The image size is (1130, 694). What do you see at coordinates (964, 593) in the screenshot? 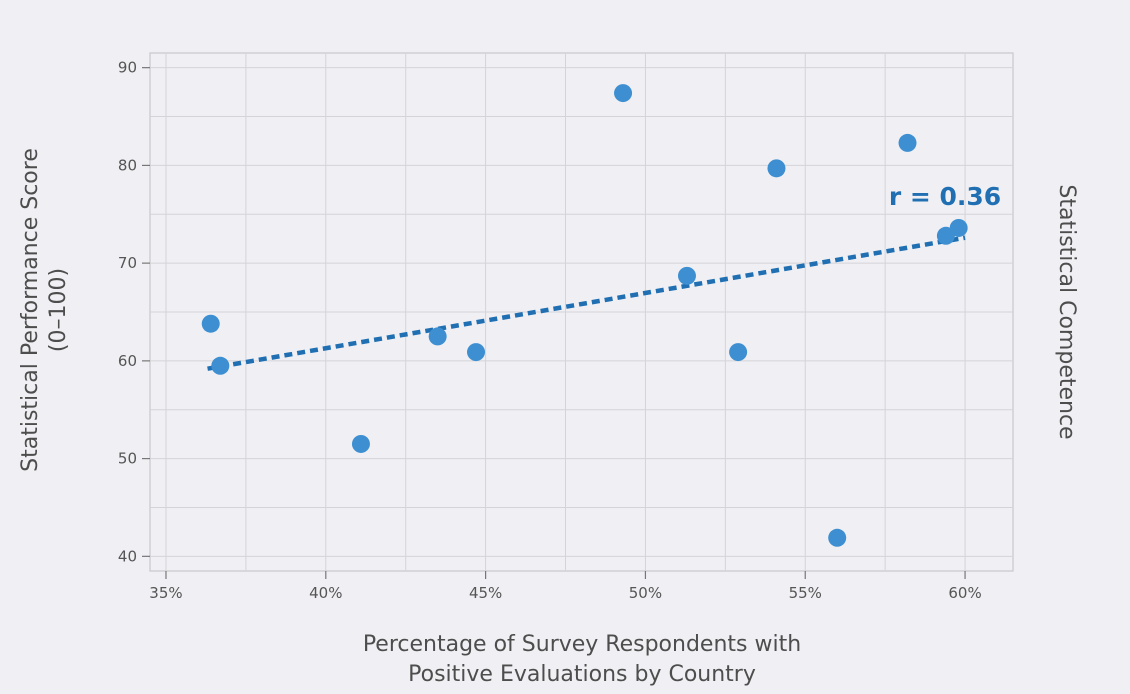
I see `x-tick-label: 60%` at bounding box center [964, 593].